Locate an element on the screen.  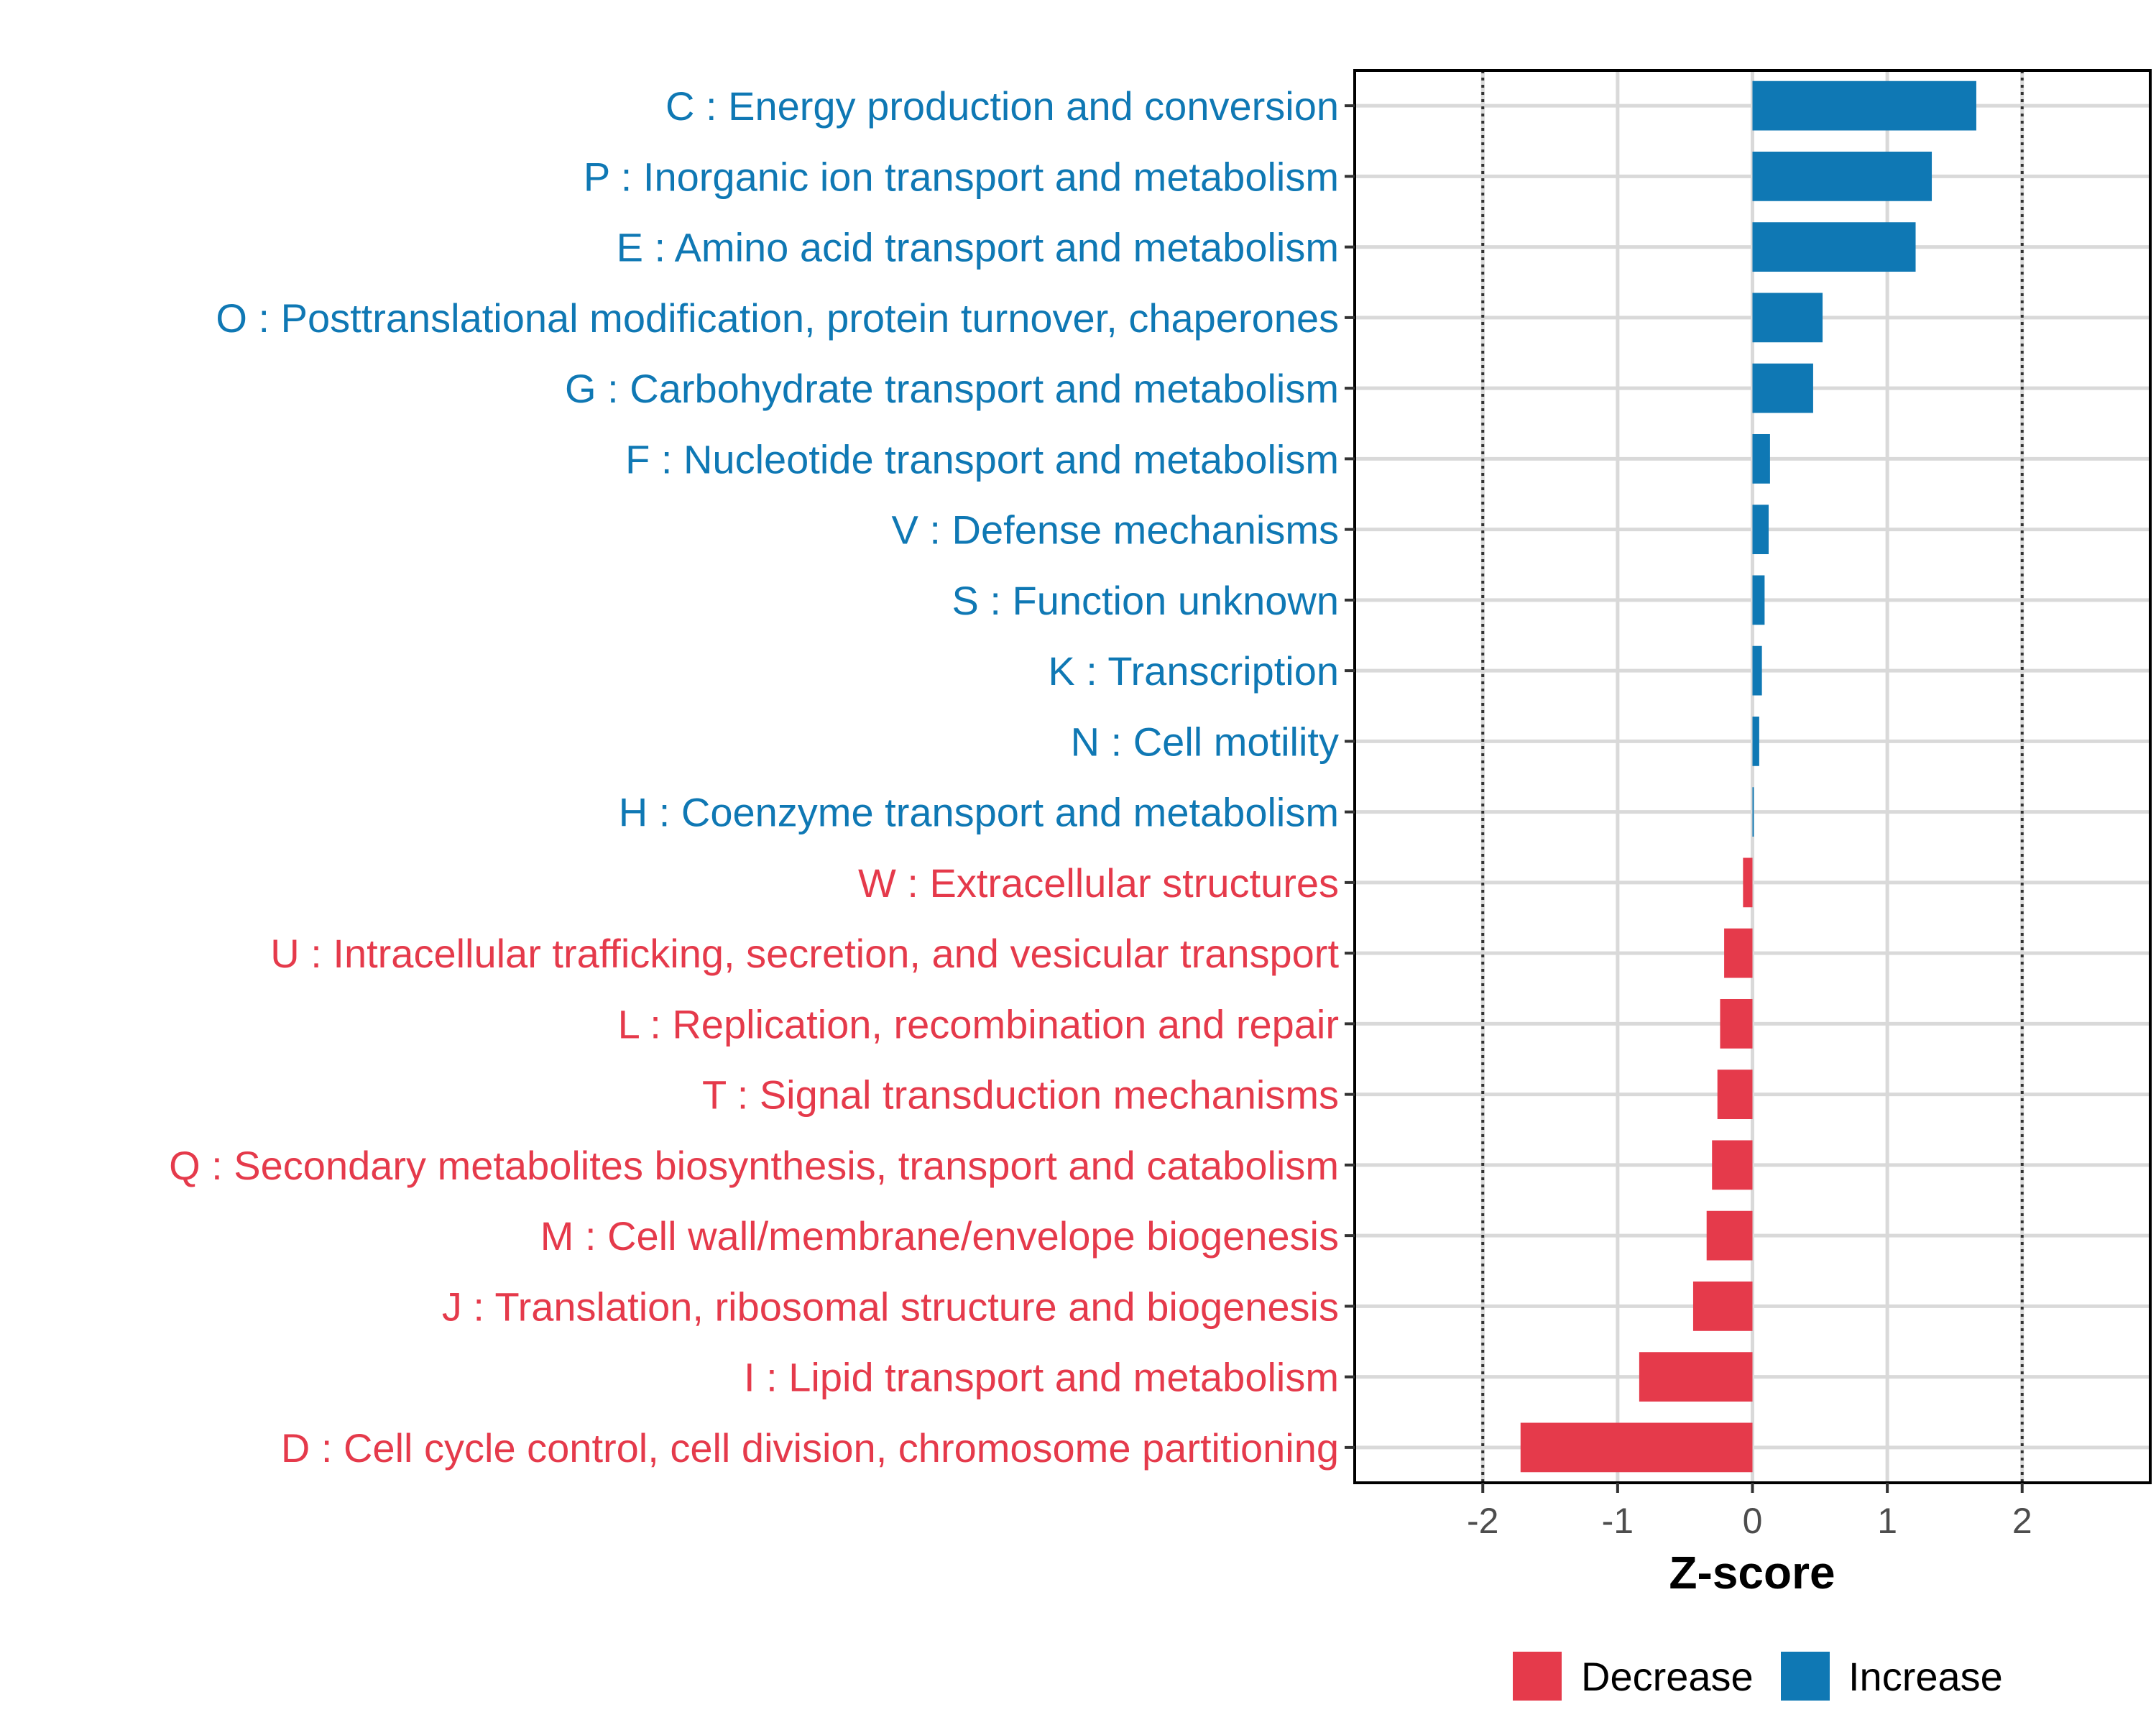
legend-swatch-decrease is located at coordinates (1538, 1676).